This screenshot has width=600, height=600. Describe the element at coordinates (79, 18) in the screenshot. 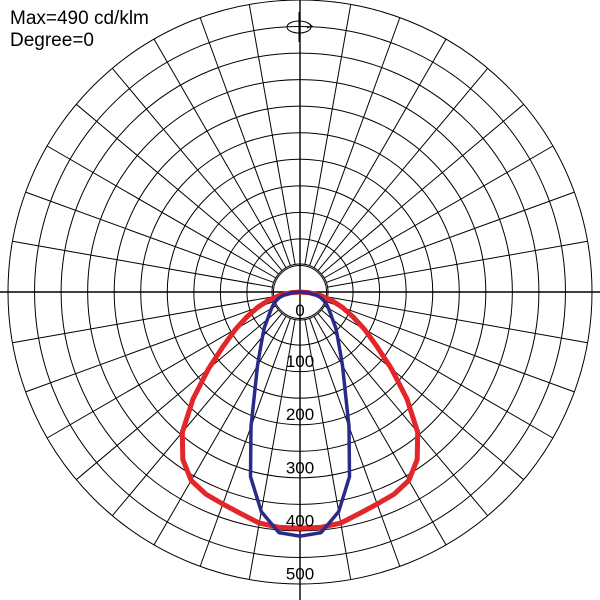

I see `max-intensity-label: Max=490 cd/klm` at that location.